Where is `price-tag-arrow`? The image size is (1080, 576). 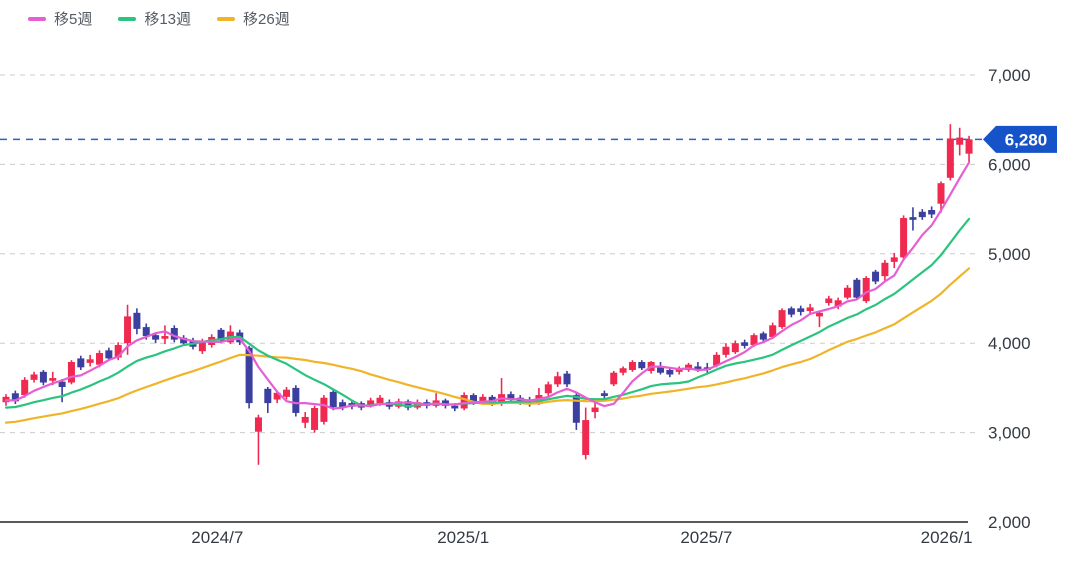 price-tag-arrow is located at coordinates (1020, 139).